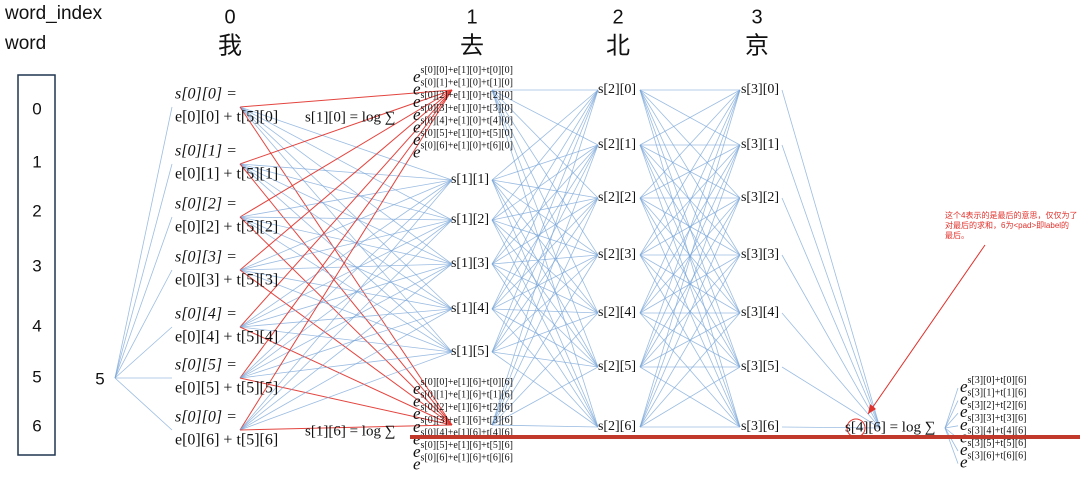 This screenshot has height=483, width=1080. I want to click on column-word: 北, so click(618, 46).